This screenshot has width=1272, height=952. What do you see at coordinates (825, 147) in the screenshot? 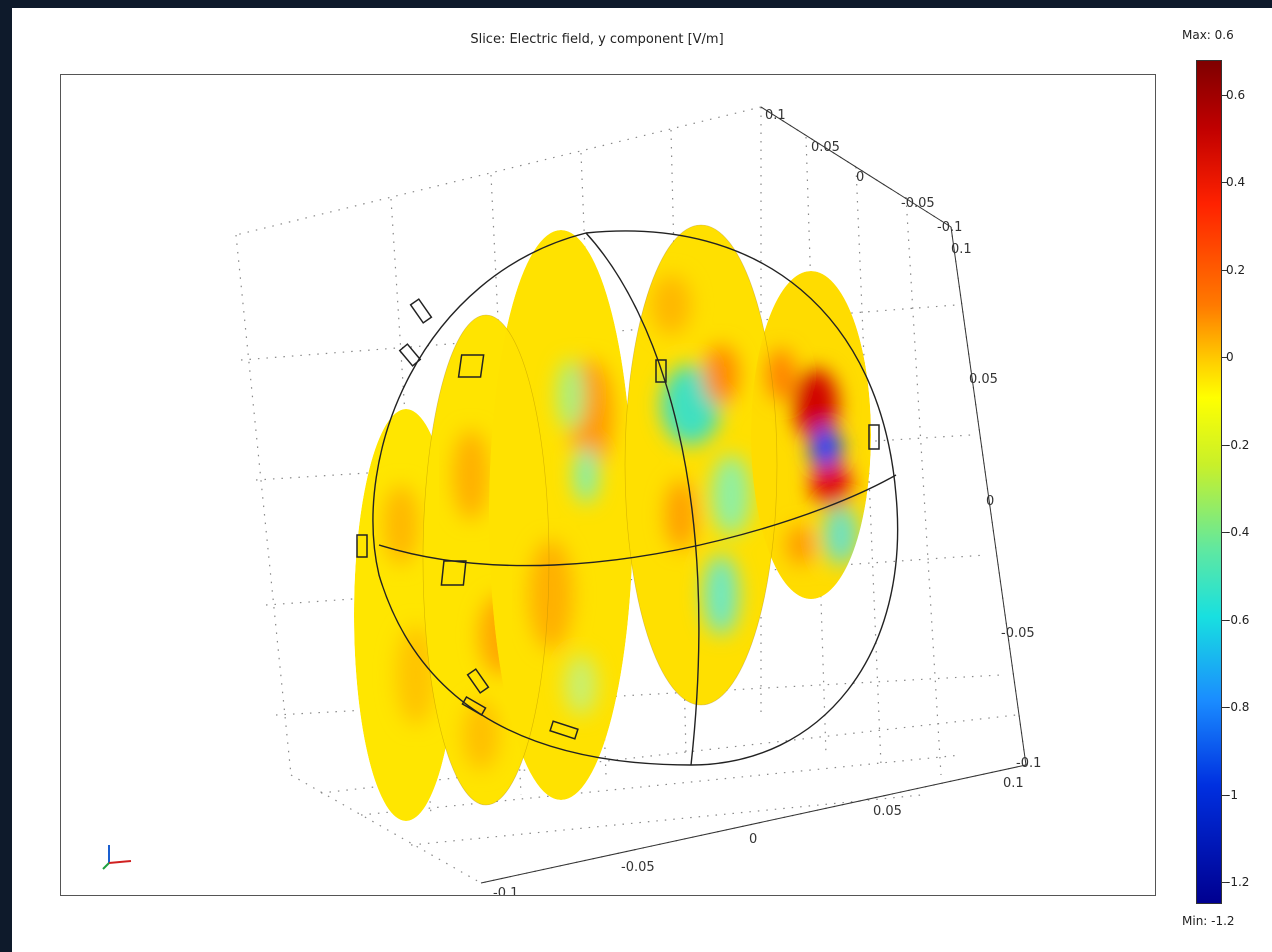
I see `tick-top-2: 0.05` at bounding box center [825, 147].